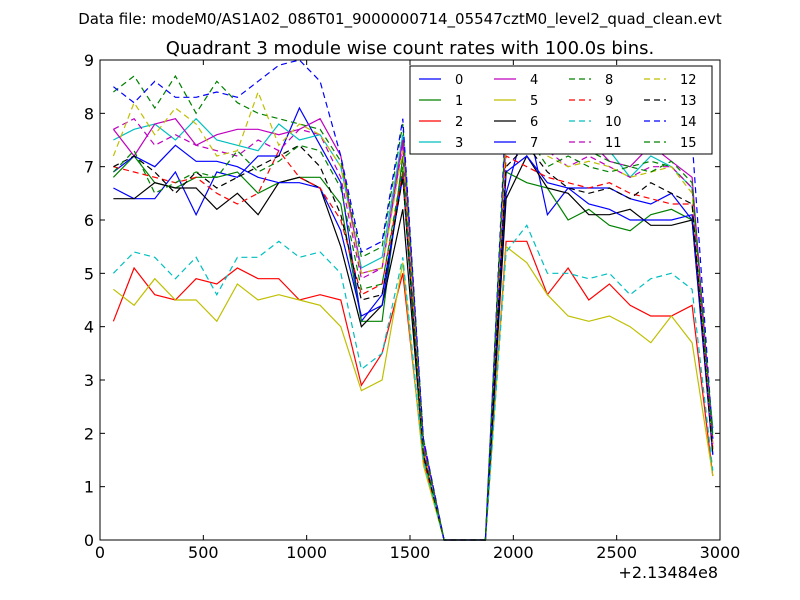 The height and width of the screenshot is (600, 800). Describe the element at coordinates (459, 143) in the screenshot. I see `legend-label-3: 3` at that location.